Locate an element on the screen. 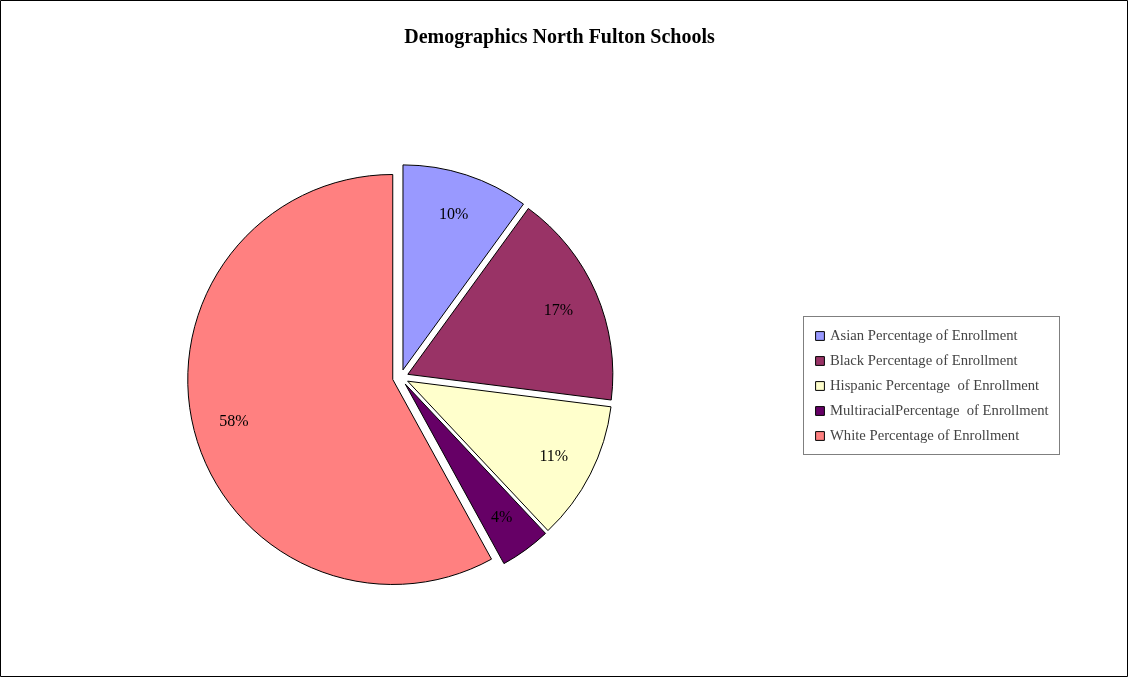  data-label: 10% is located at coordinates (453, 214).